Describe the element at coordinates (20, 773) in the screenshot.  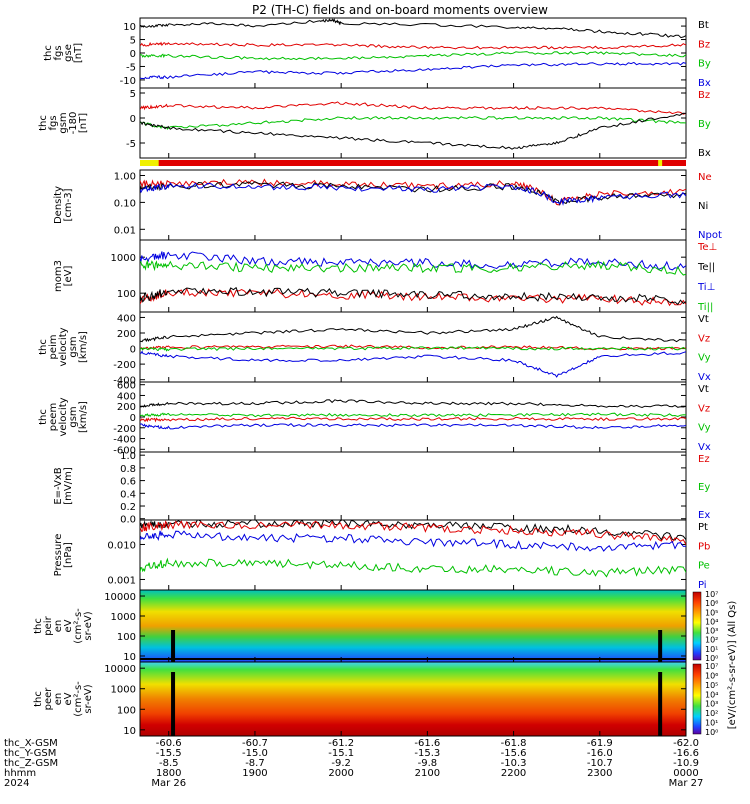
I see `x-axis-row-label: hhmm` at that location.